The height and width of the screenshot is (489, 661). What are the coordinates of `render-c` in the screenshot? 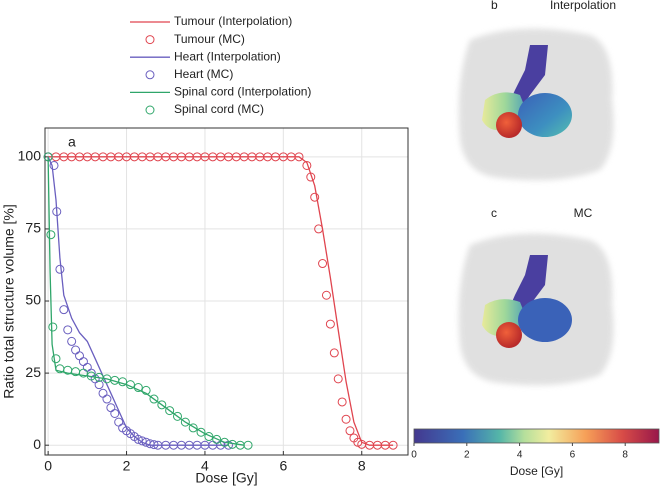 It's located at (536, 309).